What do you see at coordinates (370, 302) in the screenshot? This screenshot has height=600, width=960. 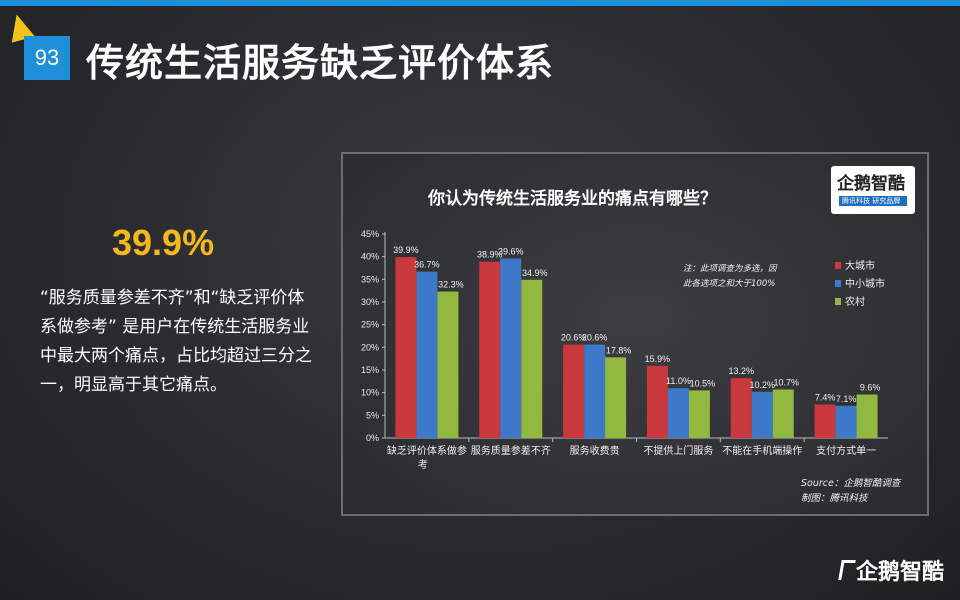 I see `y-tick-label: 30%` at bounding box center [370, 302].